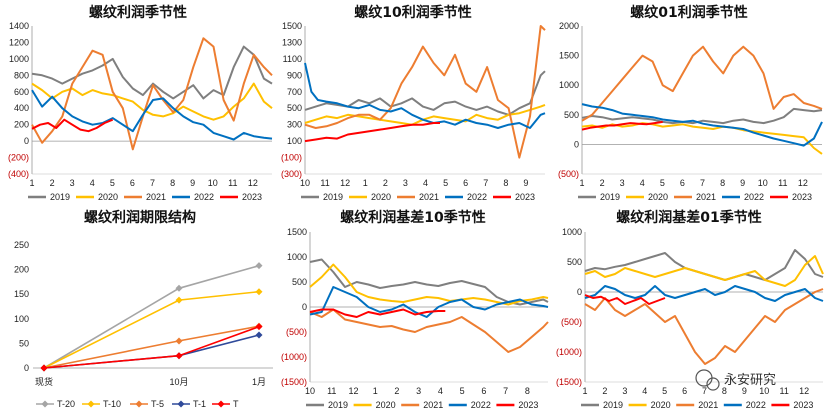  I want to click on c3-x-tick-5: 6, so click(682, 183).